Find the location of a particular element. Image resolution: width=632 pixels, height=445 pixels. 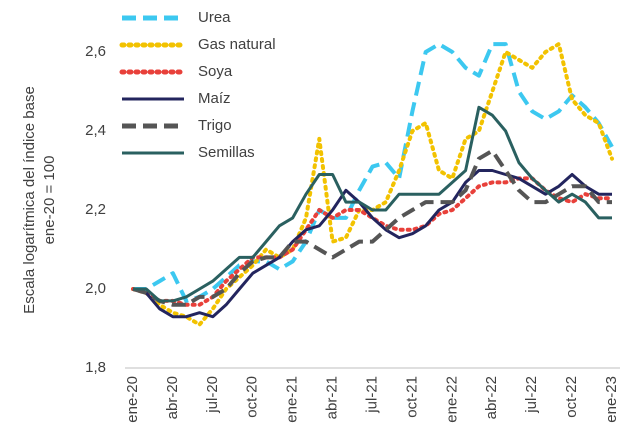

y-tick-label: 2,6 is located at coordinates (95, 51).